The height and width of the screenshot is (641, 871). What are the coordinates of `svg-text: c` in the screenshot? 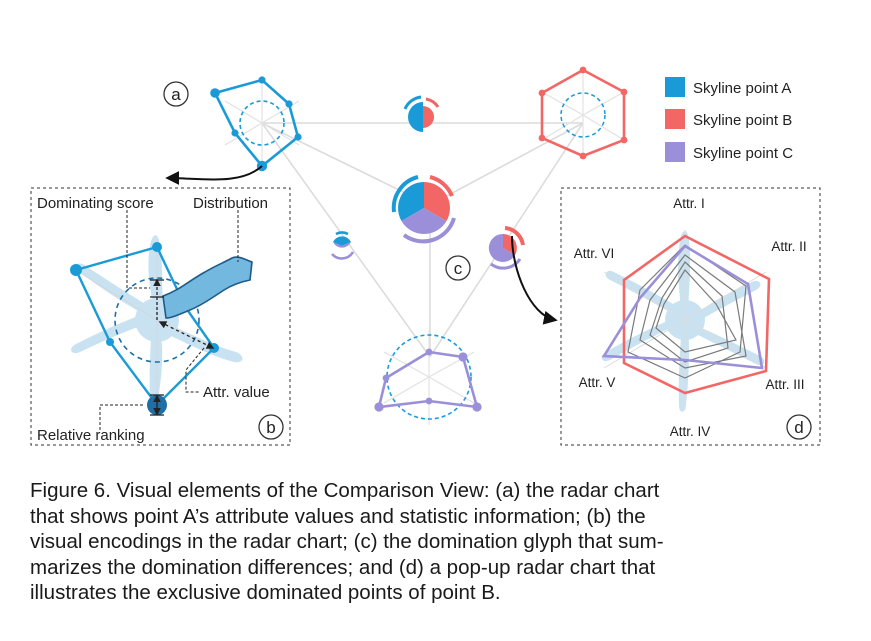 It's located at (458, 268).